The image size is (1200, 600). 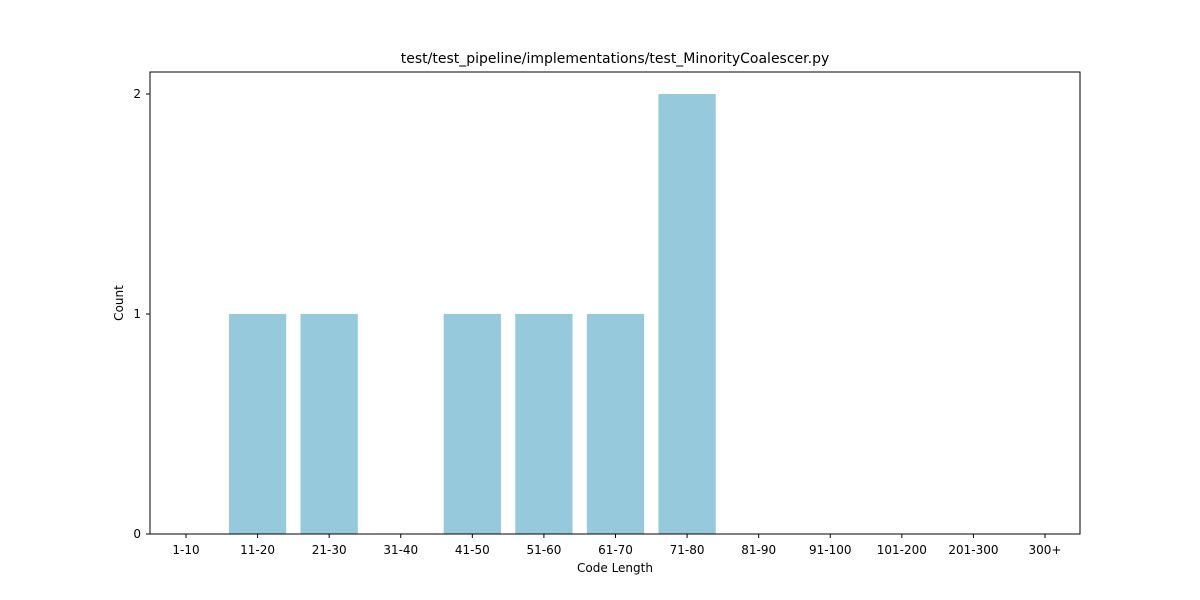 I want to click on x-tick-label: 51-60, so click(x=543, y=550).